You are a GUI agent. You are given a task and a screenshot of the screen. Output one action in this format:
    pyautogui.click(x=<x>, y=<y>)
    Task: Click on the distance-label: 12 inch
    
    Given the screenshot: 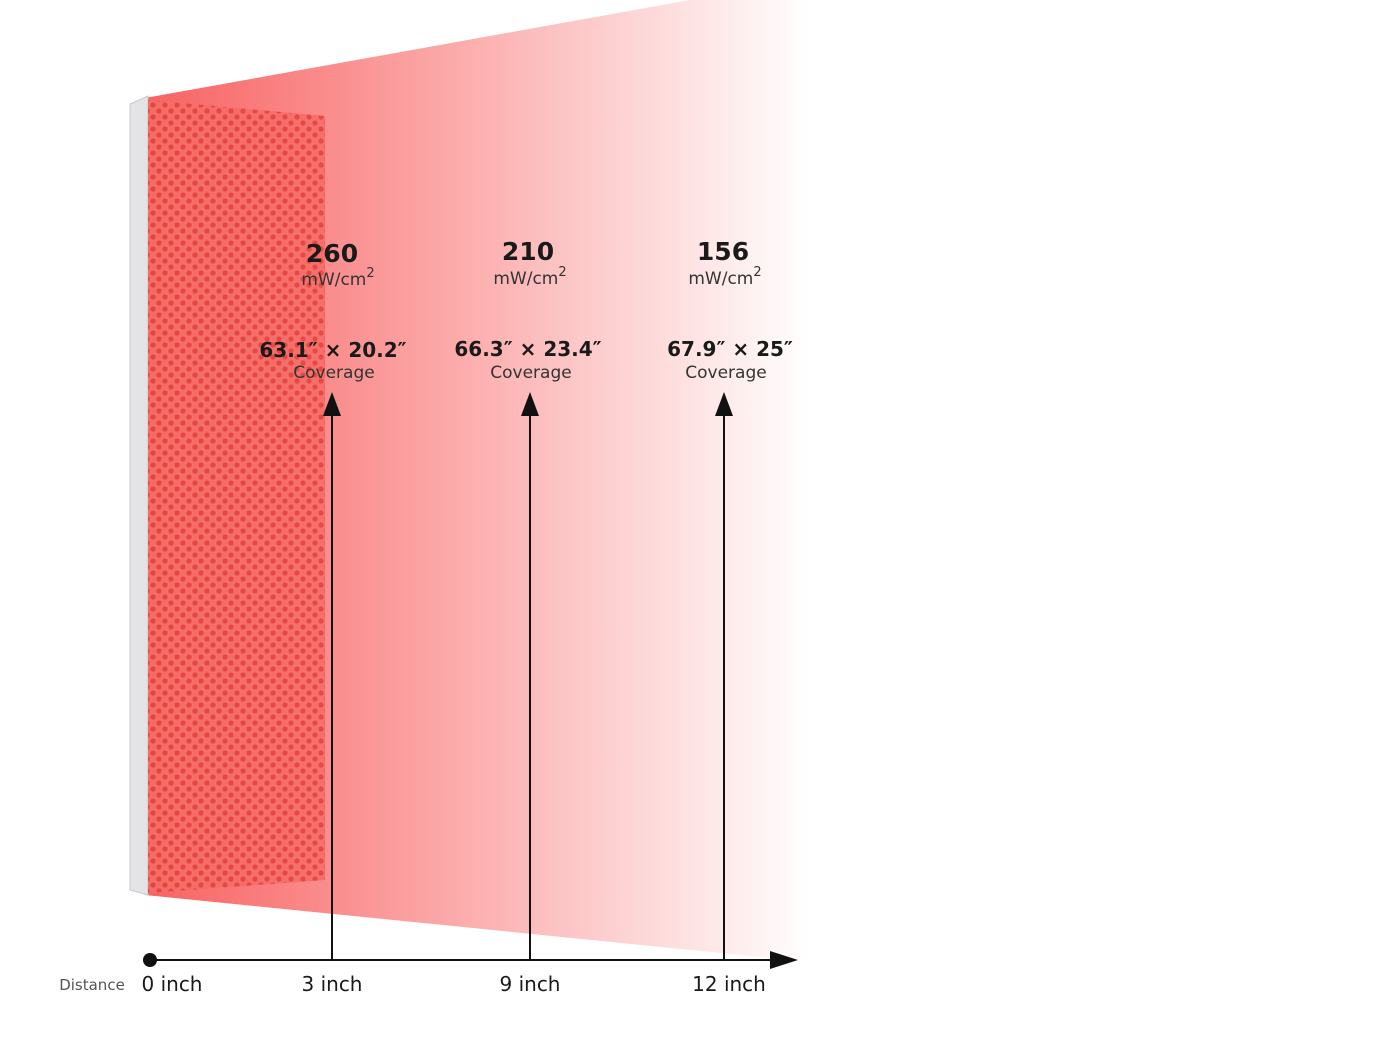 What is the action you would take?
    pyautogui.click(x=729, y=984)
    